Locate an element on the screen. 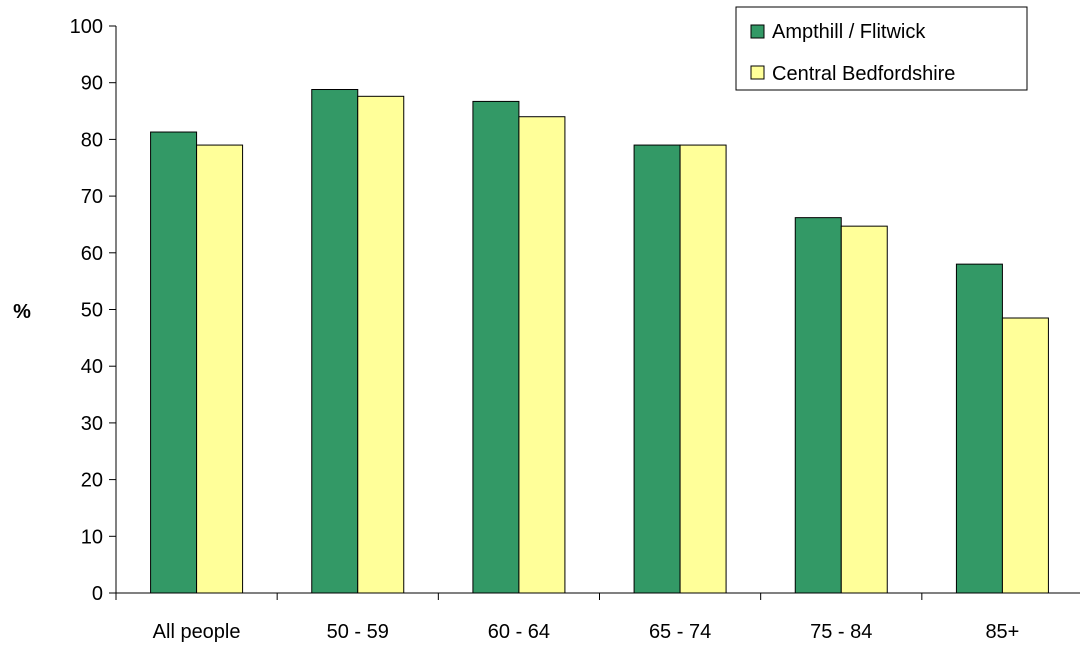 The width and height of the screenshot is (1080, 646). legend-box is located at coordinates (881, 48).